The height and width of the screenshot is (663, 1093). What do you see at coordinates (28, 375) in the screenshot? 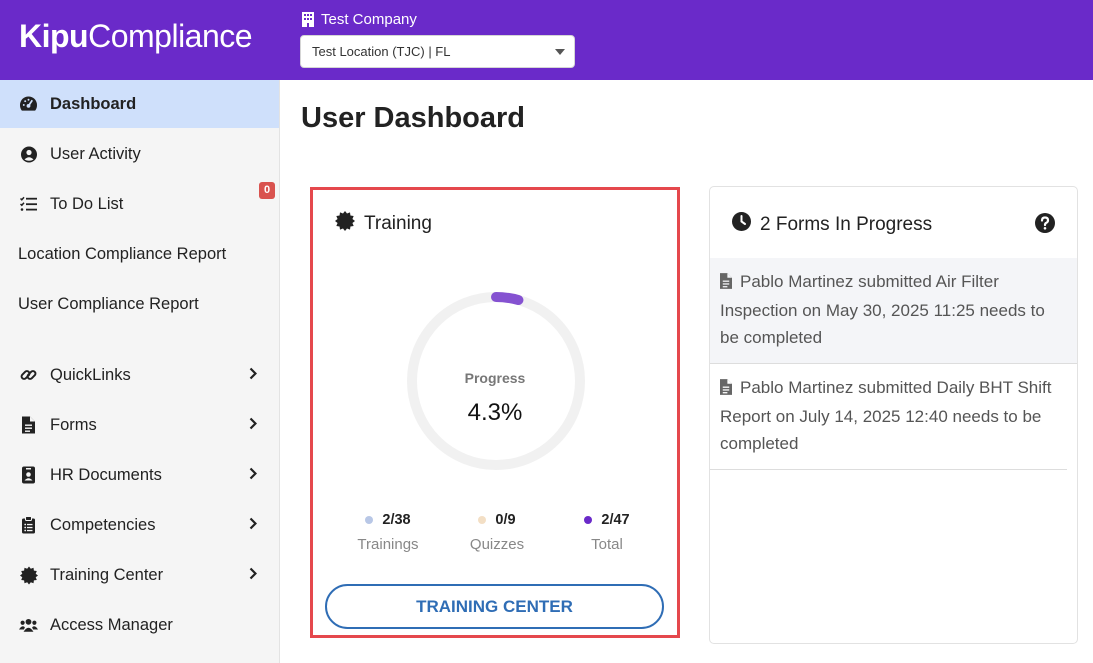
I see `link-icon` at bounding box center [28, 375].